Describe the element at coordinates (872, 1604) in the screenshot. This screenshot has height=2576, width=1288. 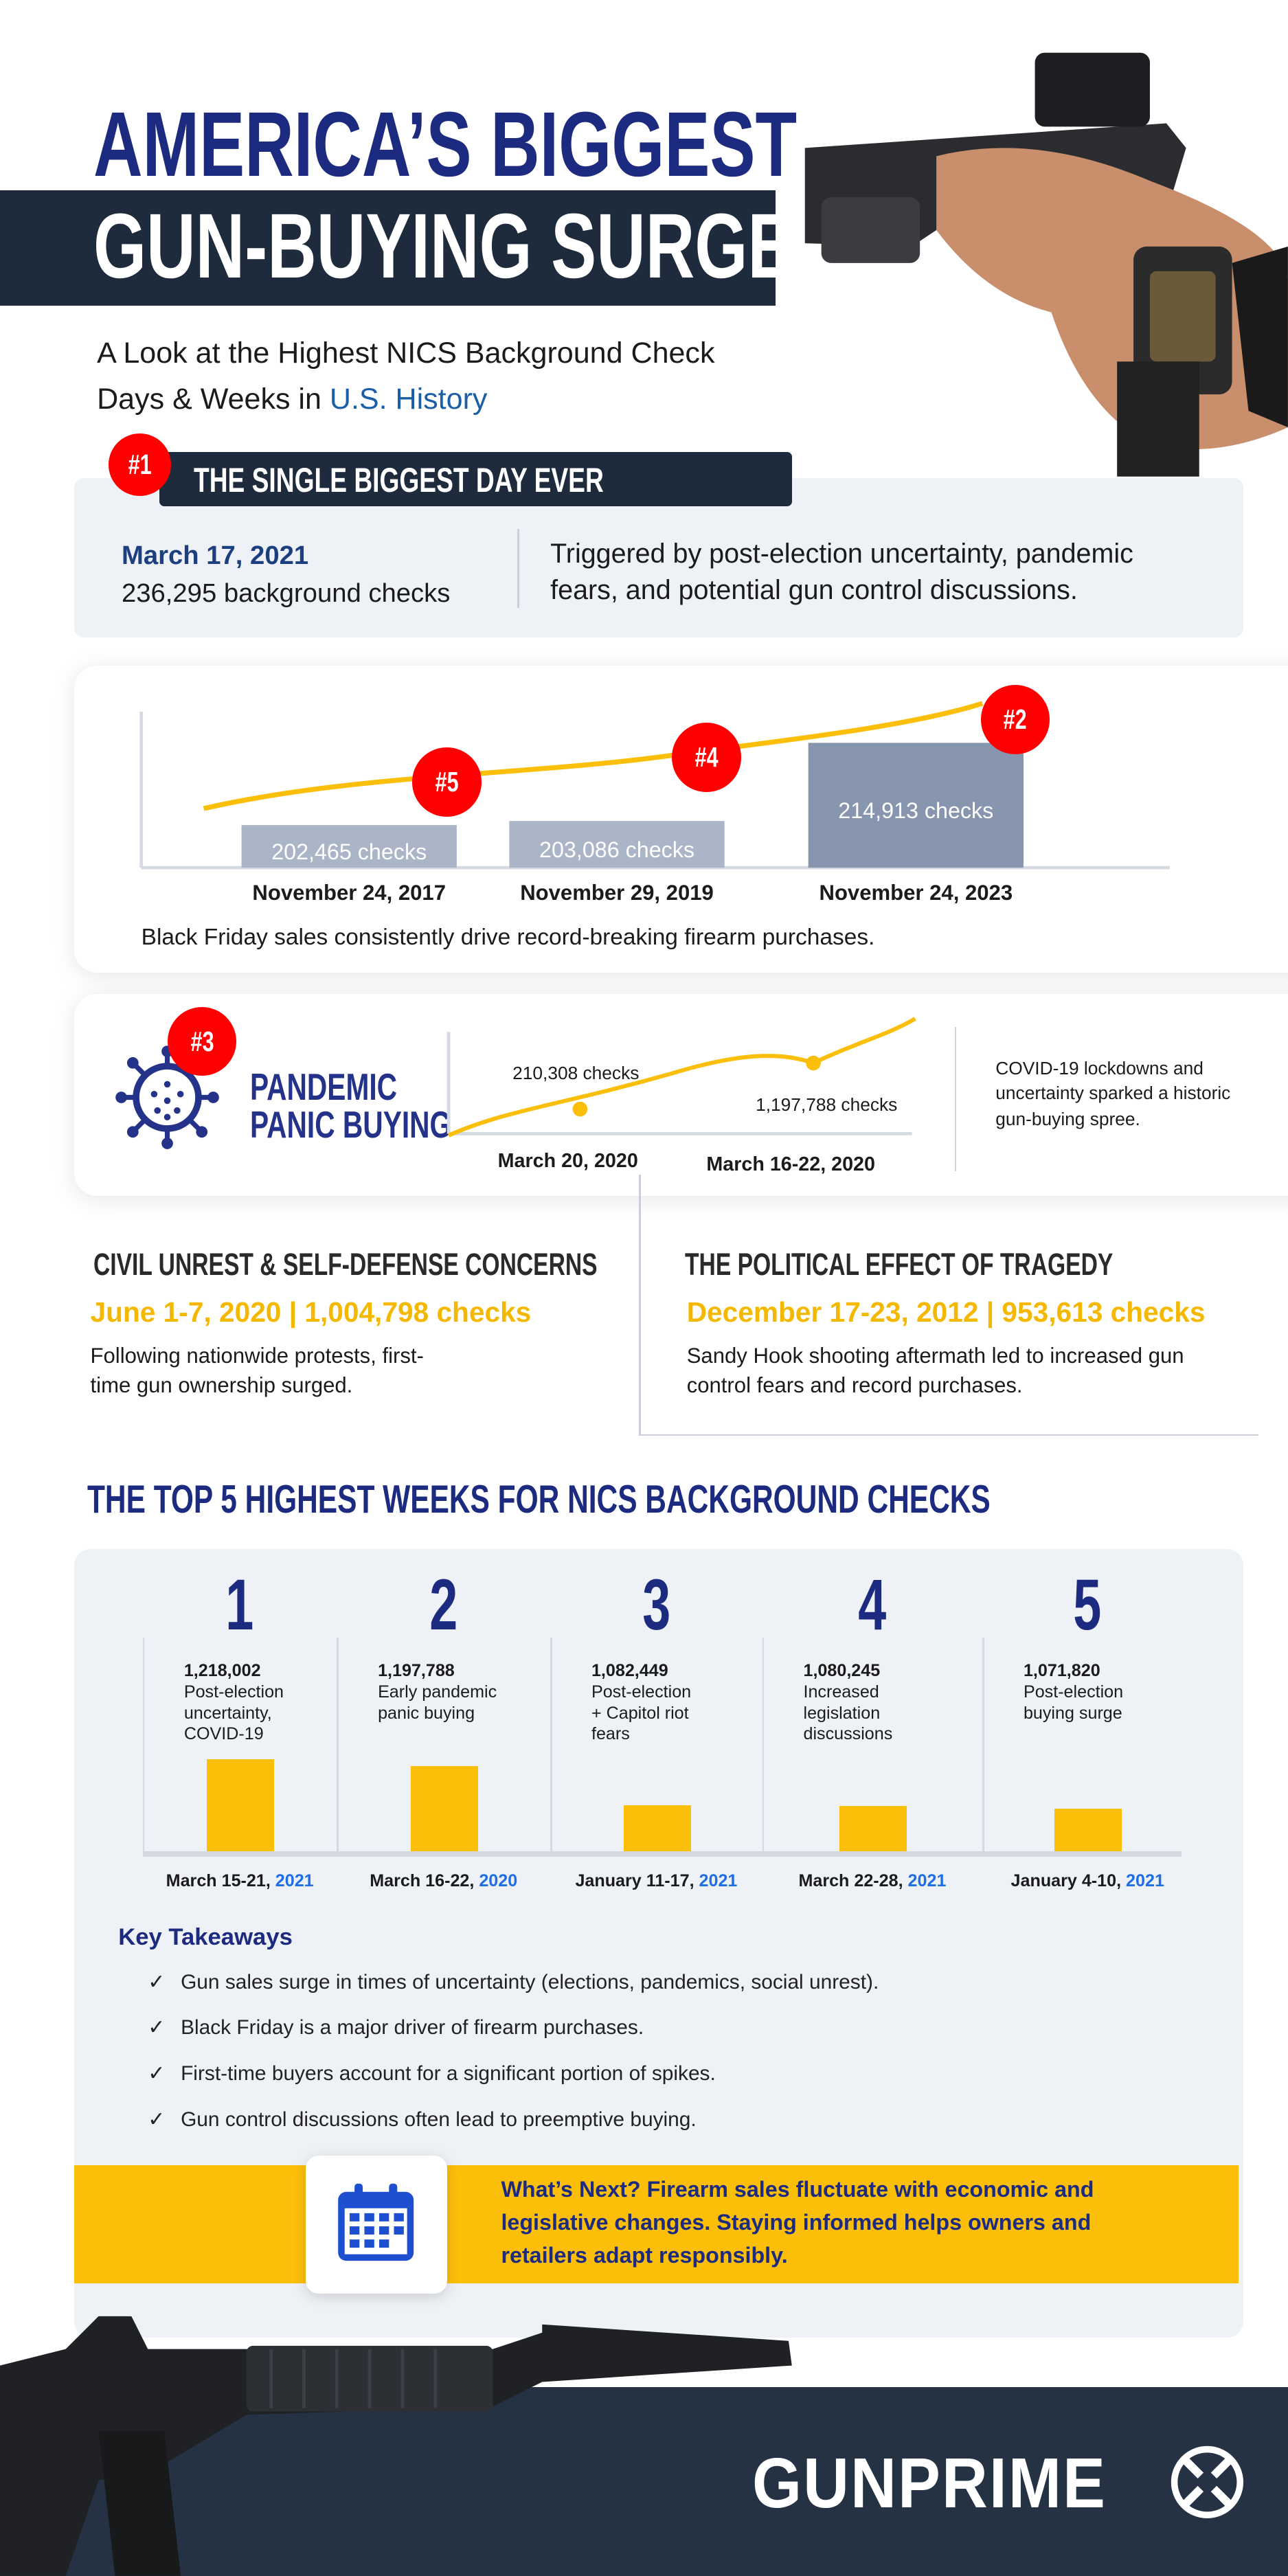
I see `rank-number: 4` at that location.